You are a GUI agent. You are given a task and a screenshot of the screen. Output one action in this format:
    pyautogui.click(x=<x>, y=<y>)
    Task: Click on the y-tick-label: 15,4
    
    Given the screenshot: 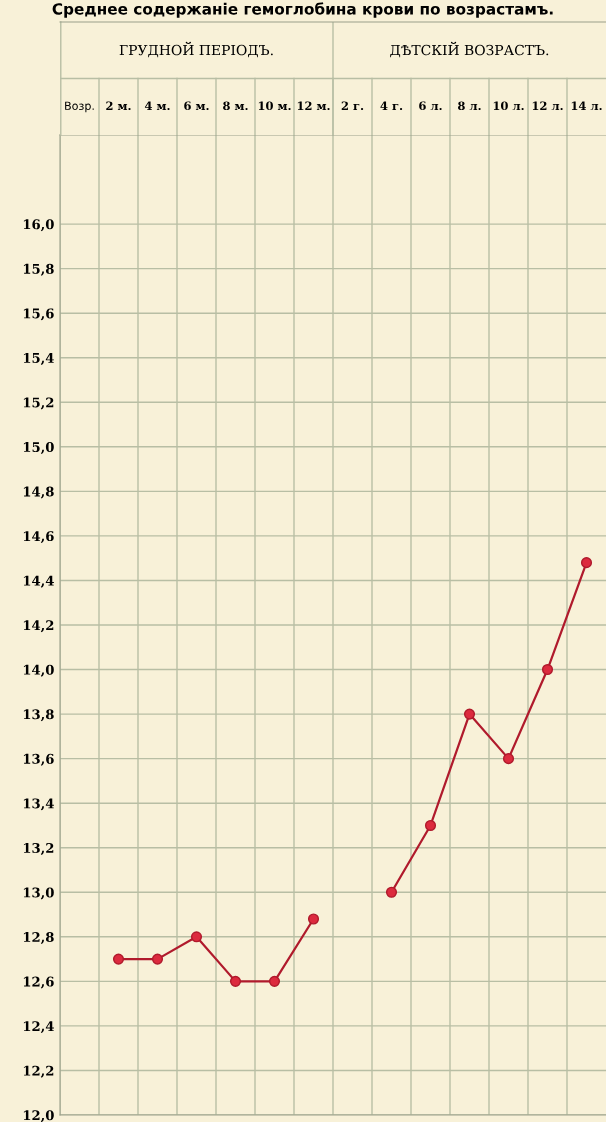 What is the action you would take?
    pyautogui.click(x=38, y=358)
    